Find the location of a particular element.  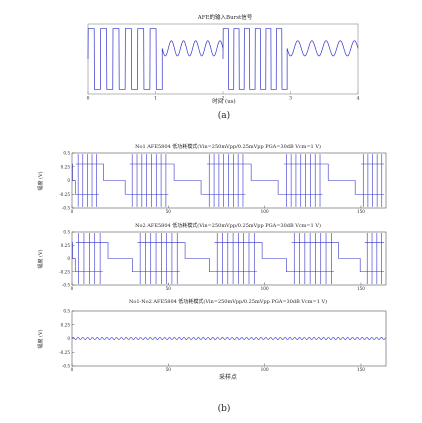

panel-a-burst-line is located at coordinates (223, 59).